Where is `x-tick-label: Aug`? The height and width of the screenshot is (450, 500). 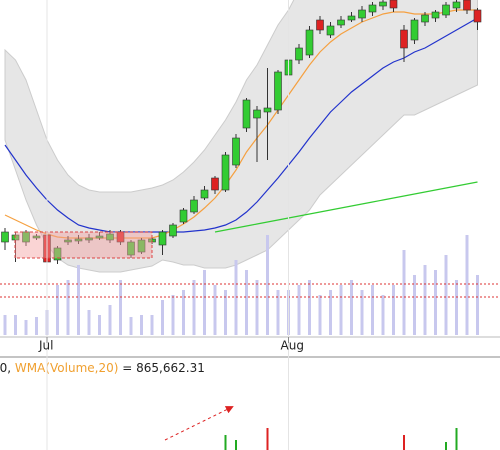
x-tick-label: Aug is located at coordinates (292, 346).